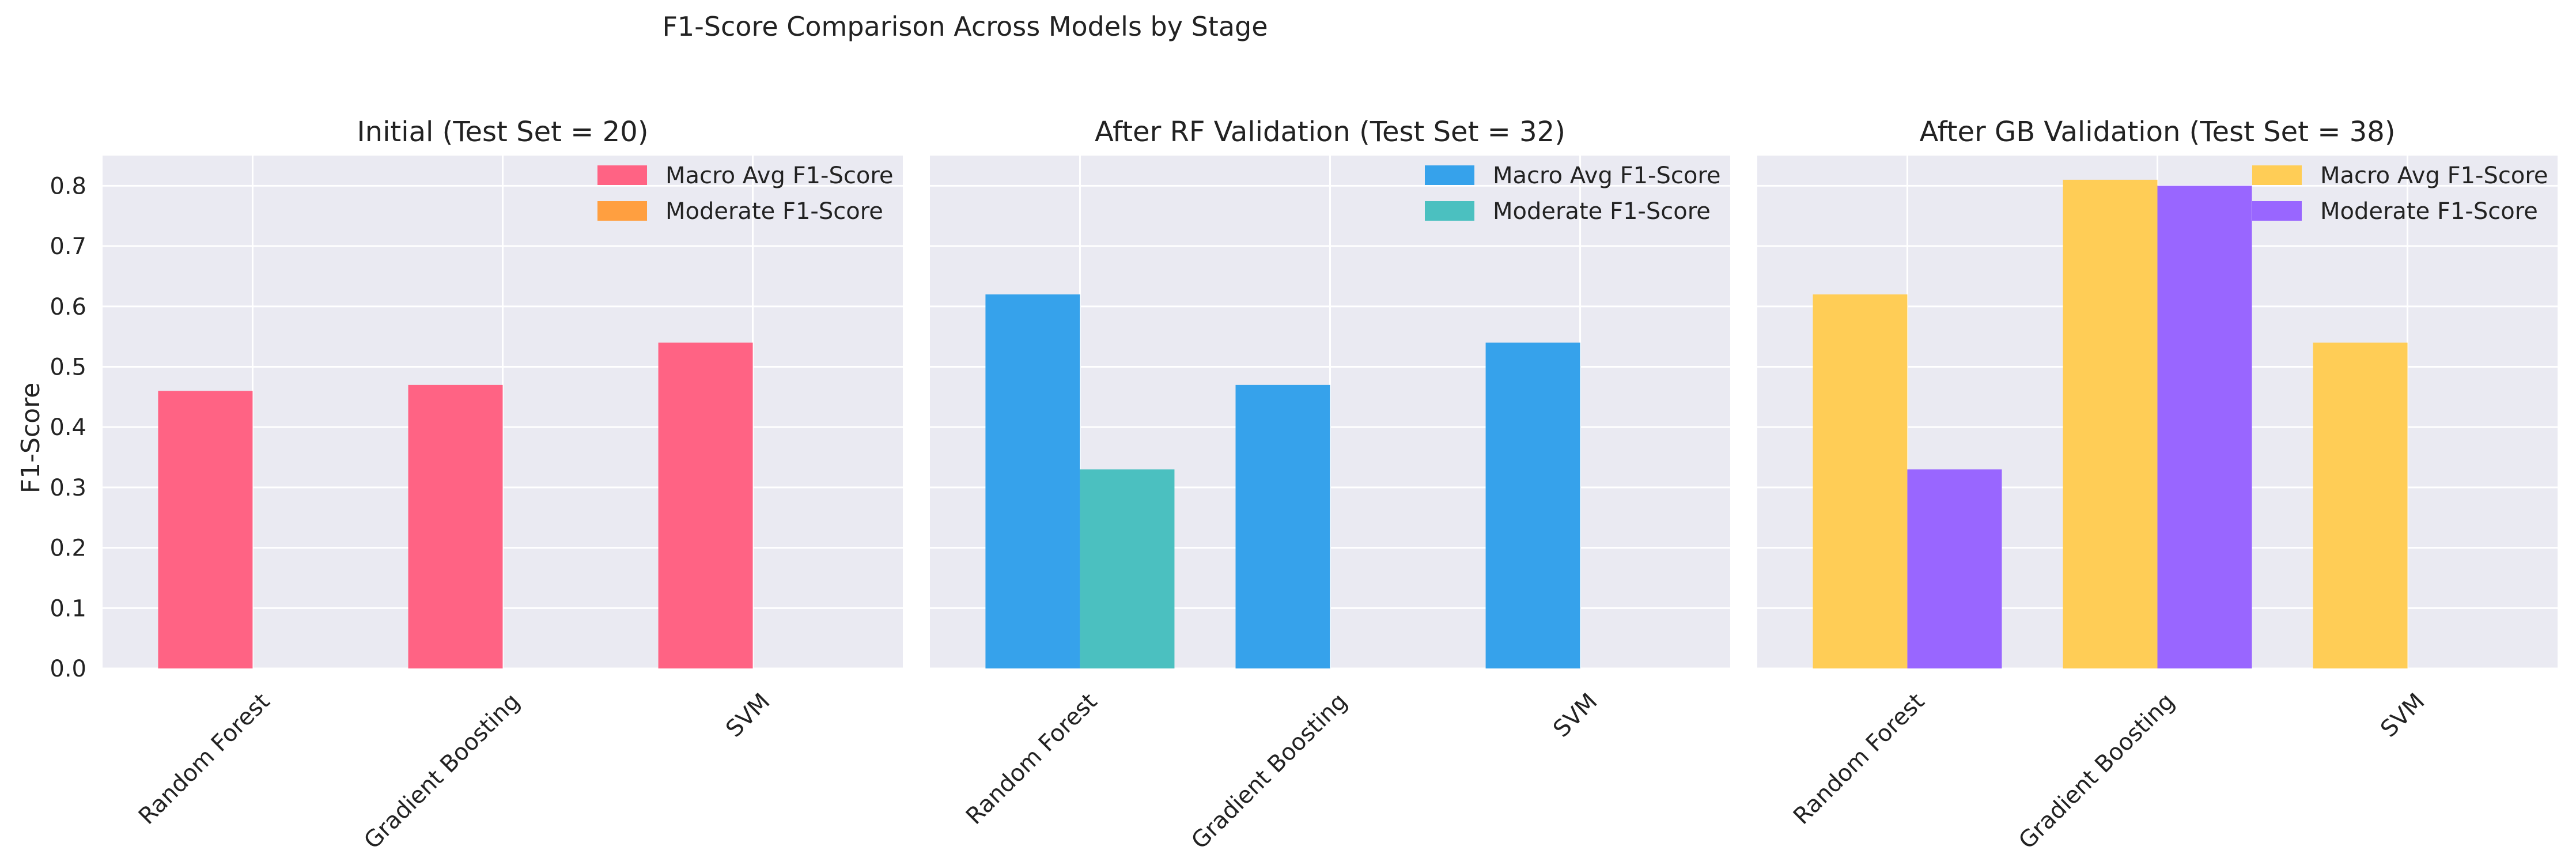  Describe the element at coordinates (68, 186) in the screenshot. I see `y-tick-label: 0.8` at that location.